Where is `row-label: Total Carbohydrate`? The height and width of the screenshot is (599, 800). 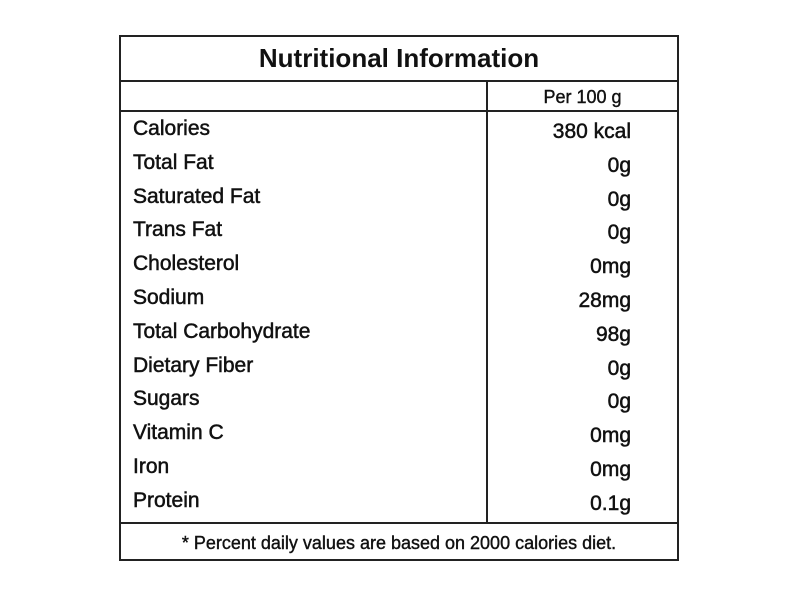
row-label: Total Carbohydrate is located at coordinates (222, 331).